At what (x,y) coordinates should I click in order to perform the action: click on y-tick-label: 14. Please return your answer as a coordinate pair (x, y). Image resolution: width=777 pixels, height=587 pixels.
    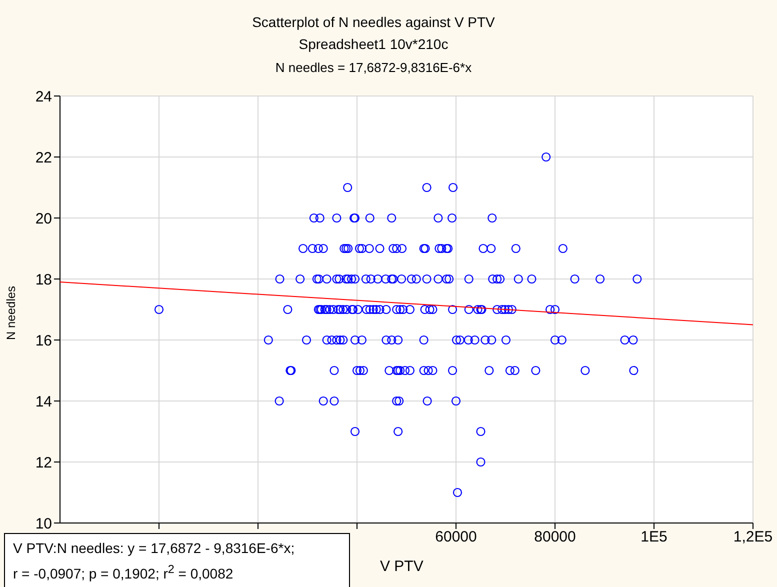
    Looking at the image, I should click on (43, 401).